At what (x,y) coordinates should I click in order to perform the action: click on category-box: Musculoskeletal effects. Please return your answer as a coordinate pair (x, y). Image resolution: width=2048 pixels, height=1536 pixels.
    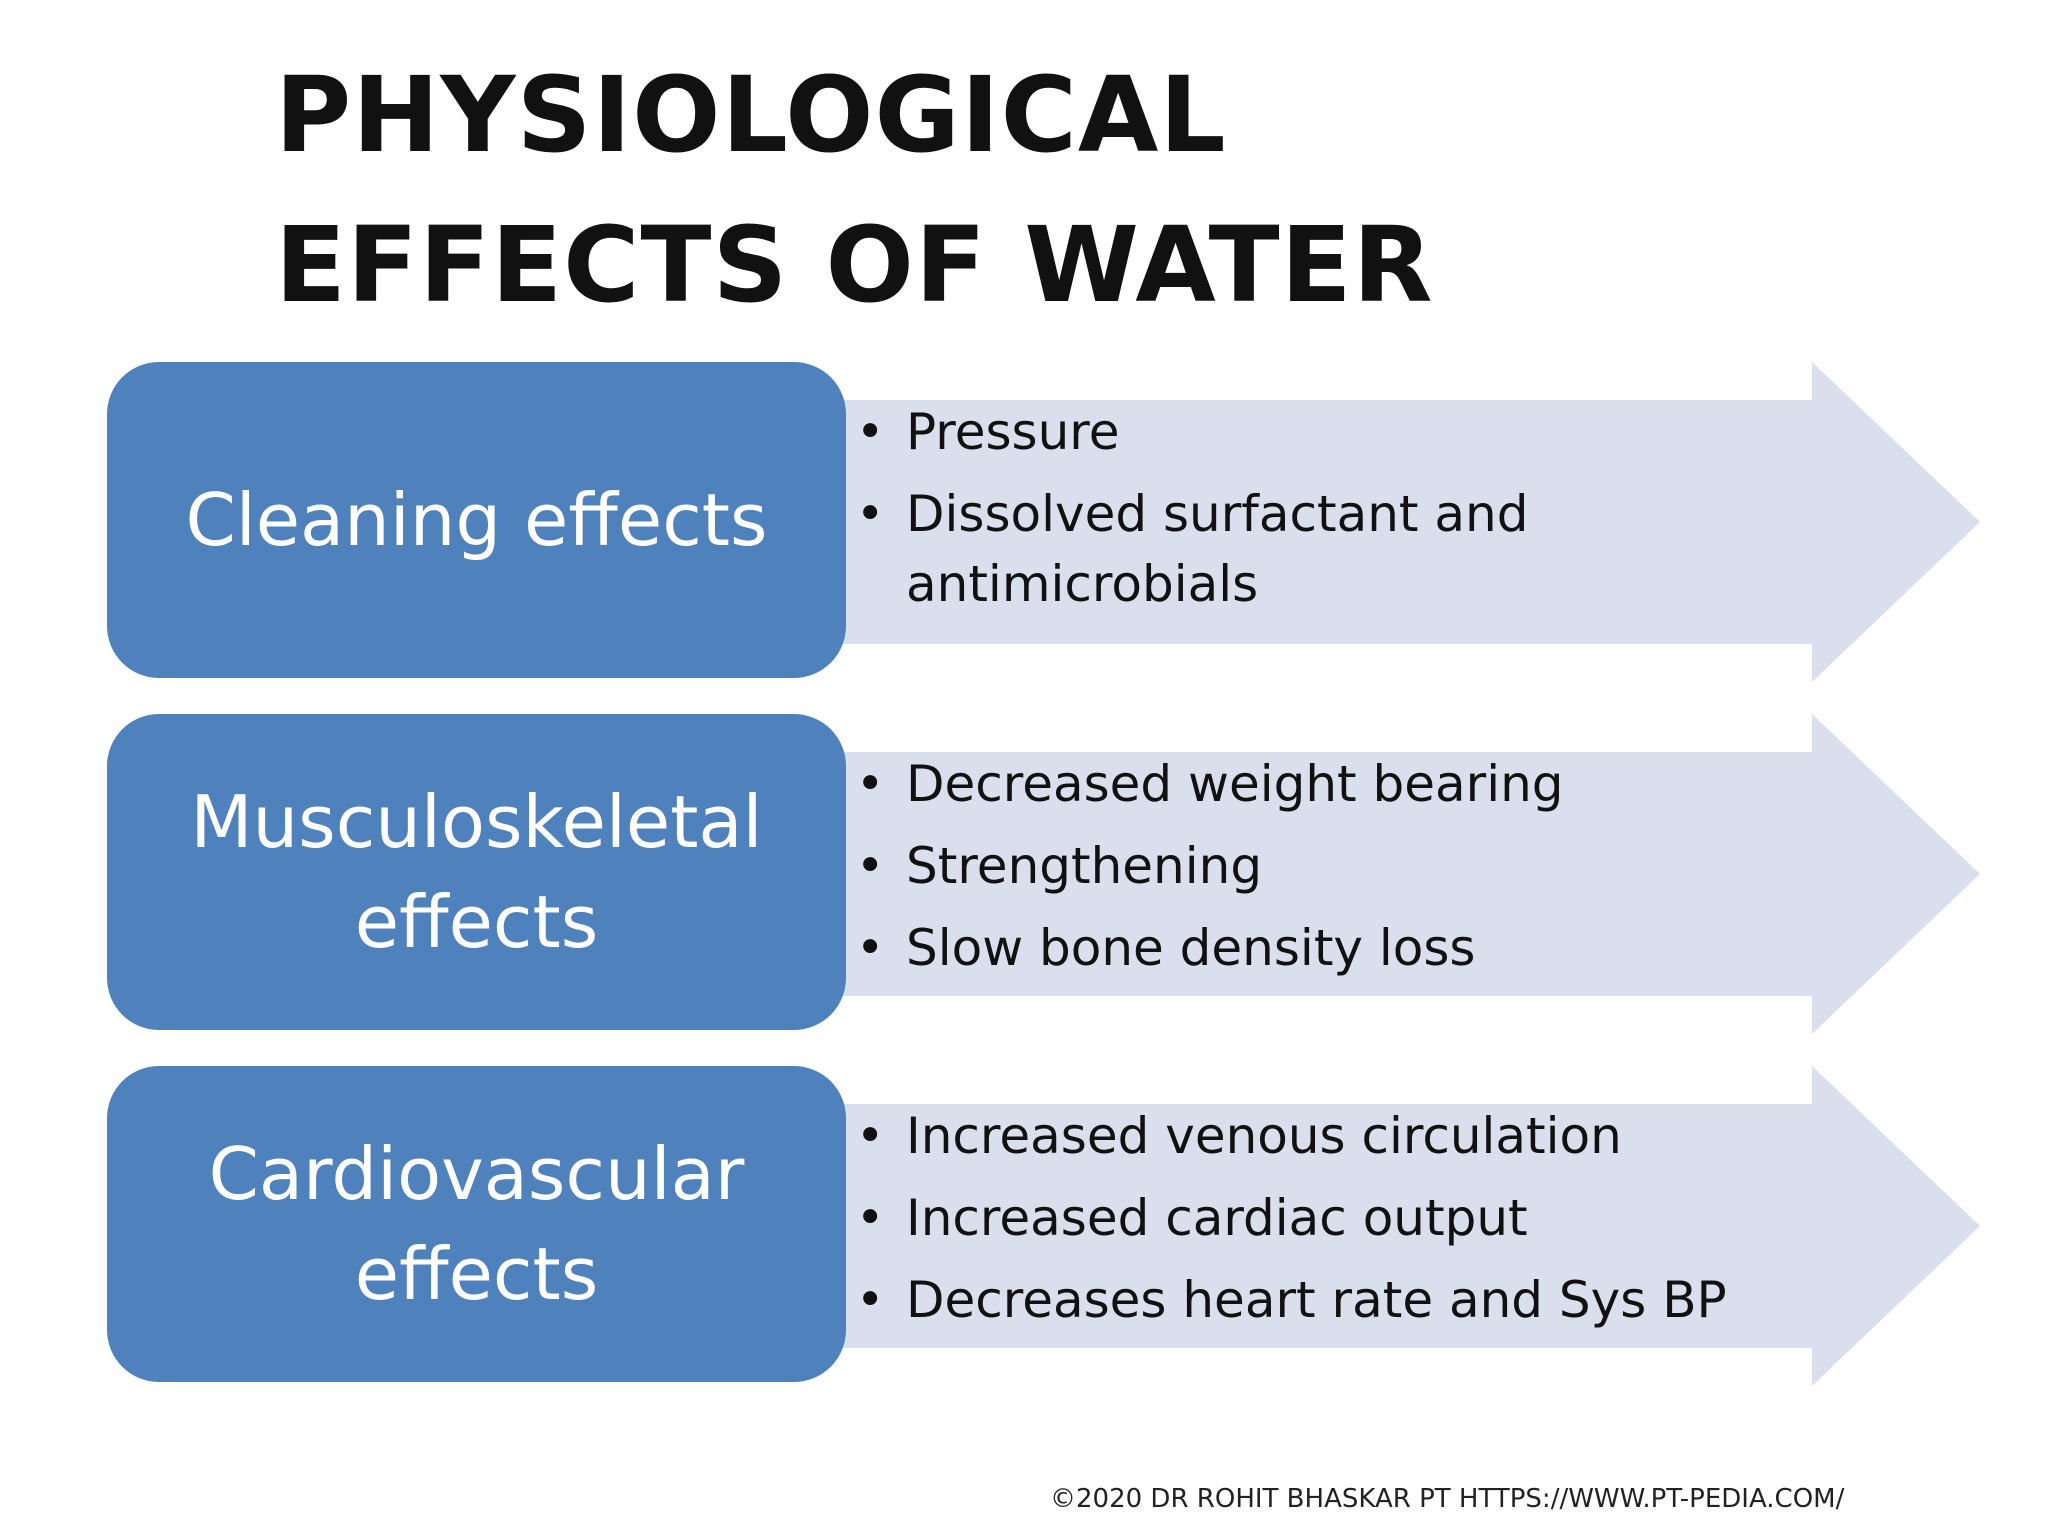
    Looking at the image, I should click on (476, 872).